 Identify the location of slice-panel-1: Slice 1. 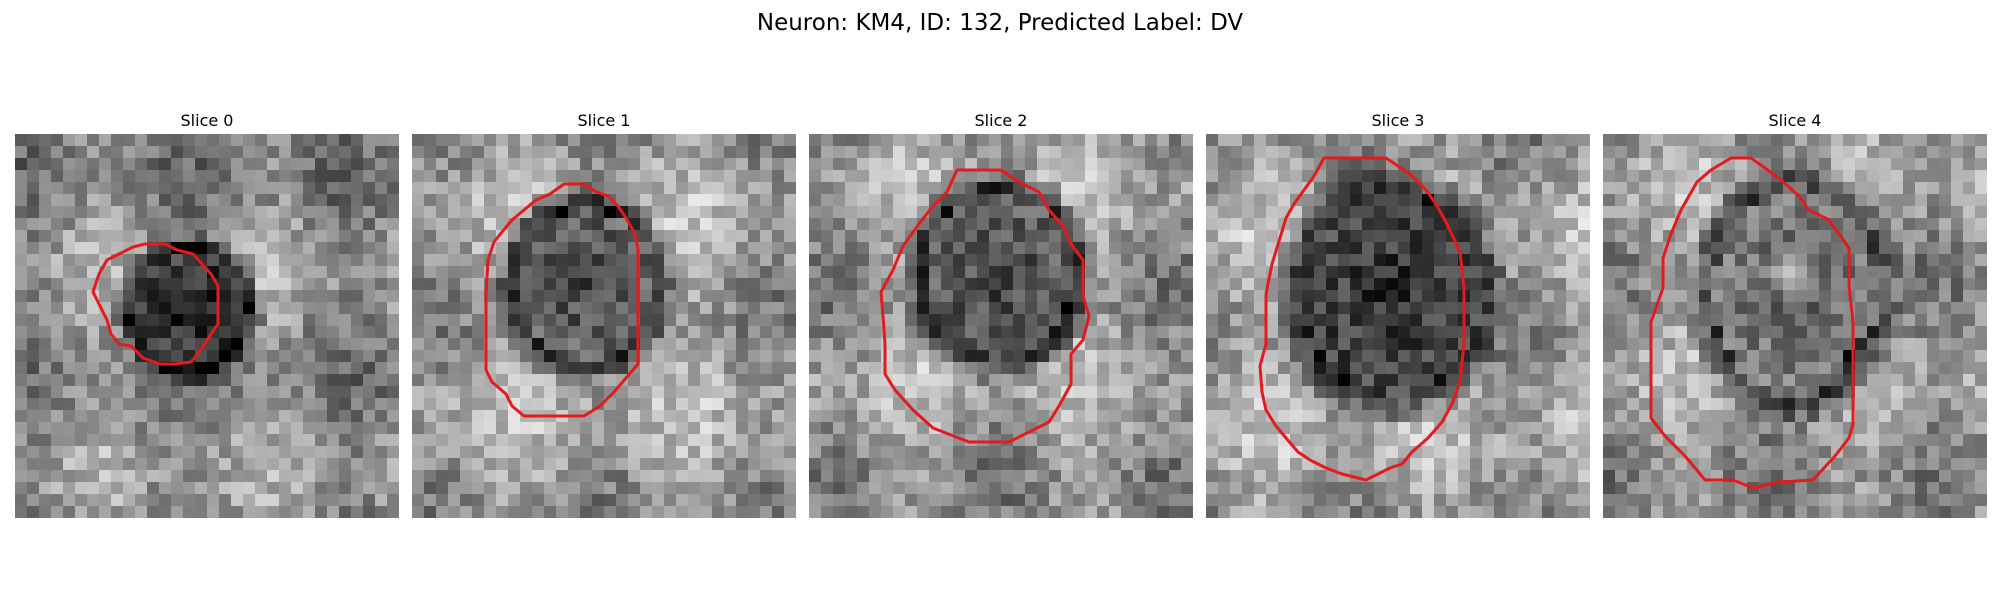
(604, 313).